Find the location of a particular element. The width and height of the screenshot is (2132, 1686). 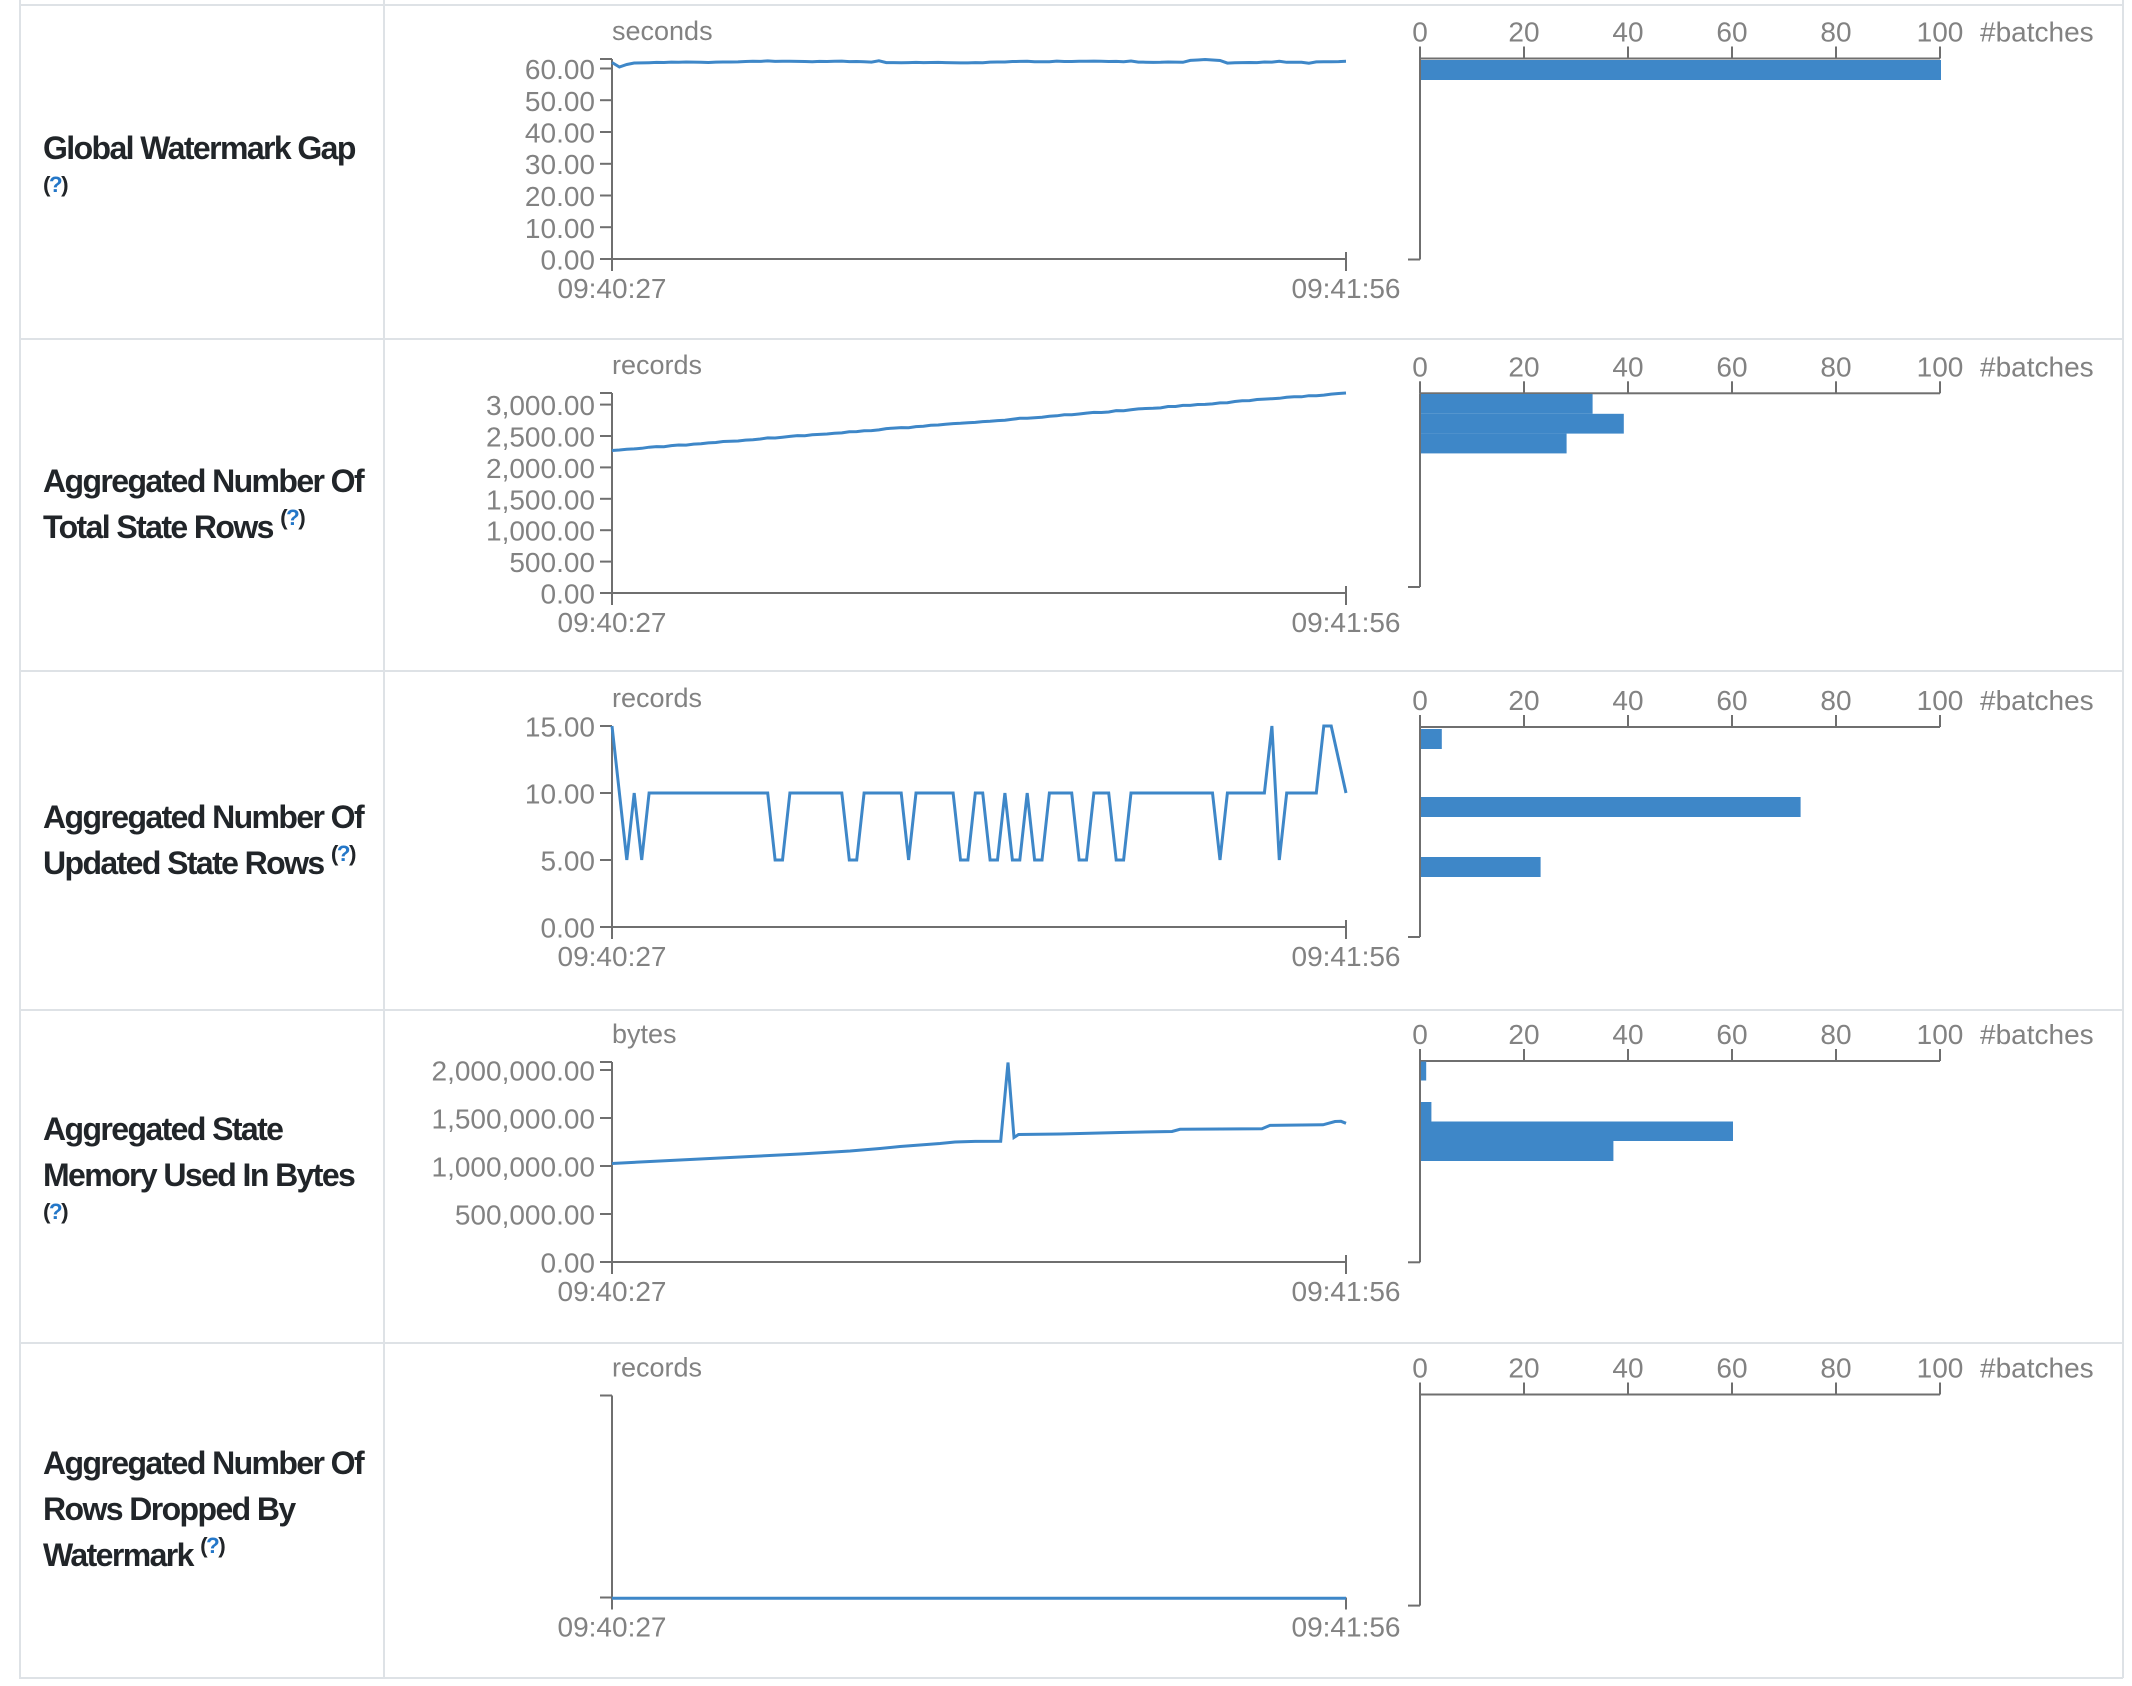

svg-text: 5.00 is located at coordinates (568, 861).